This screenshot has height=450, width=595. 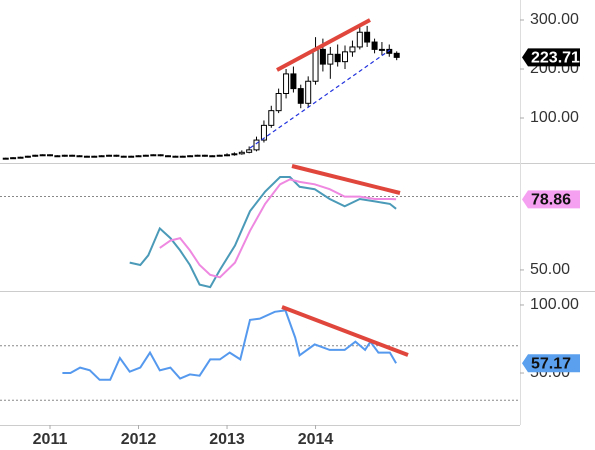 I want to click on last-value-label: 57.17, so click(x=551, y=363).